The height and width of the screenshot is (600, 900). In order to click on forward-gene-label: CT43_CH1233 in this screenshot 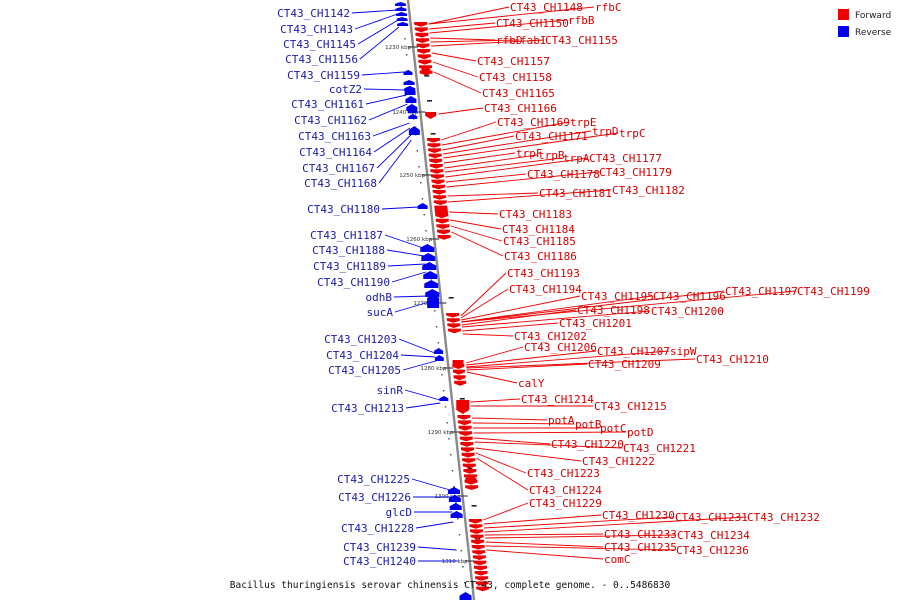, I will do `click(640, 534)`.